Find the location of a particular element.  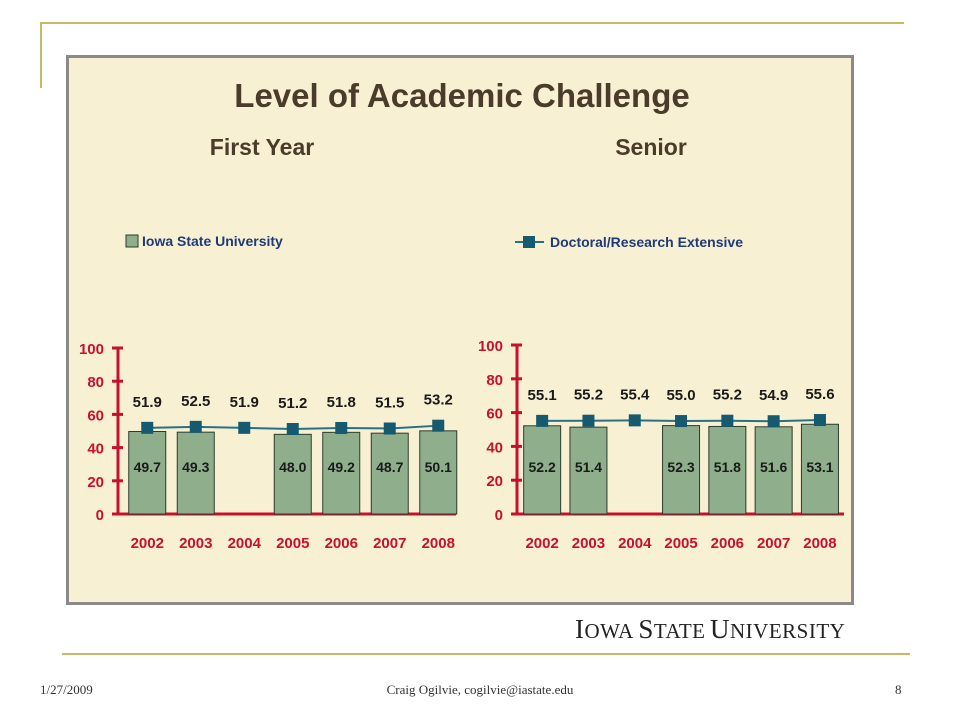

bar-value-label: 51.4 is located at coordinates (588, 467).